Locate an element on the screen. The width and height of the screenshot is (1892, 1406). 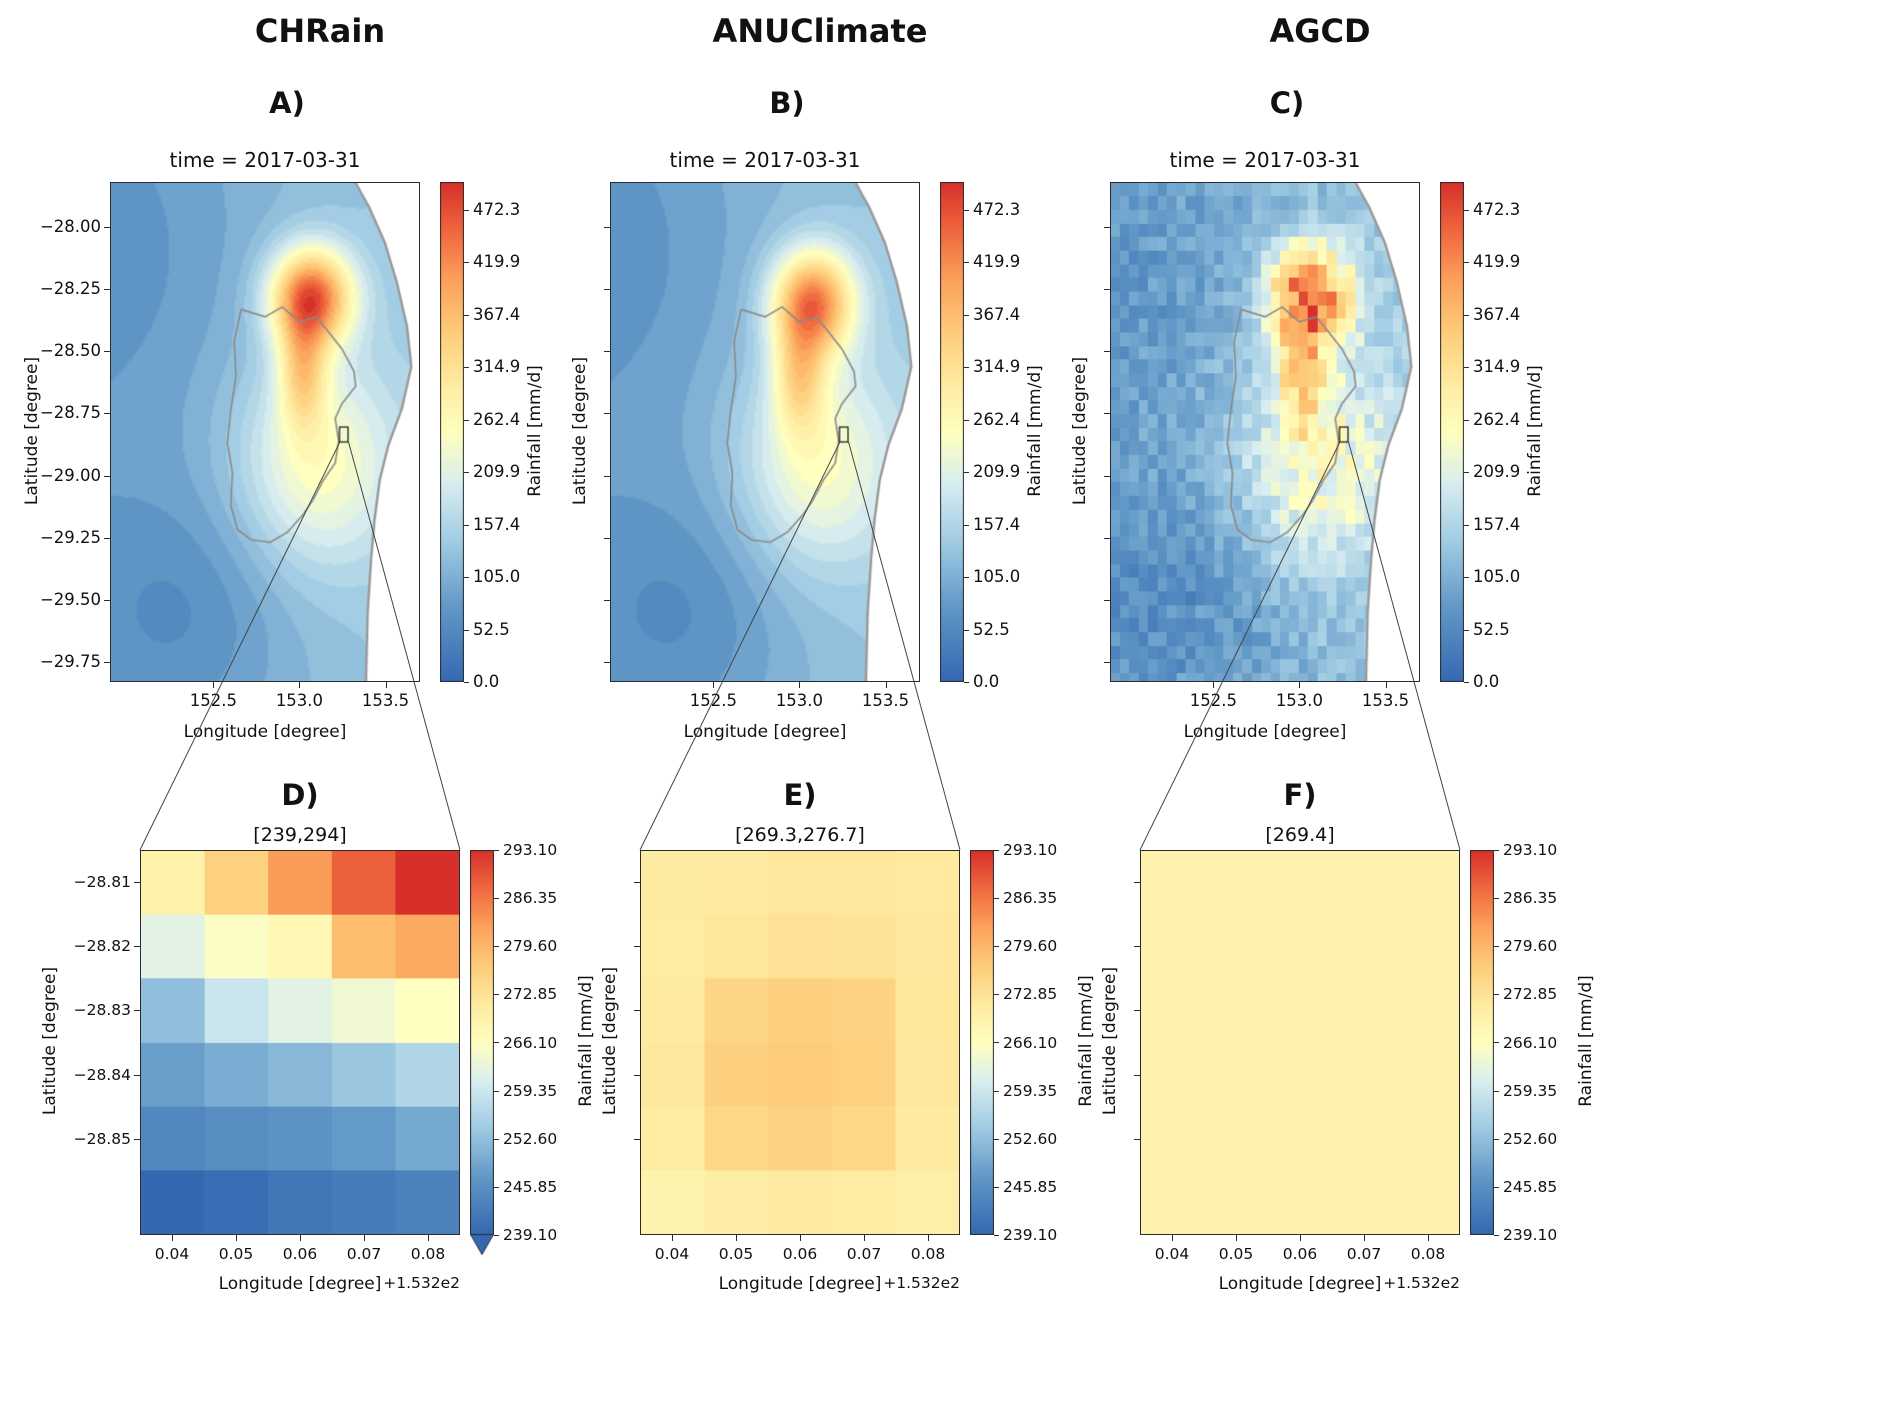
panel-letter-b: B) is located at coordinates (787, 103).